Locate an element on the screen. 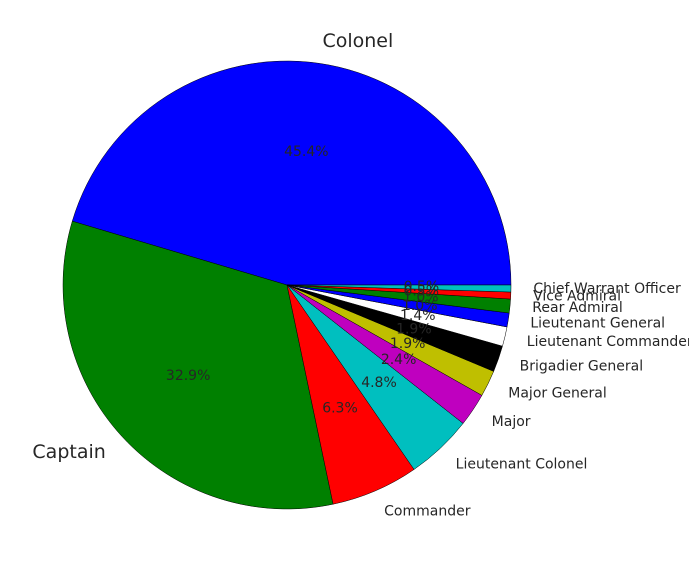 Image resolution: width=689 pixels, height=572 pixels. category-label-rear-admiral: Rear Admiral is located at coordinates (577, 308).